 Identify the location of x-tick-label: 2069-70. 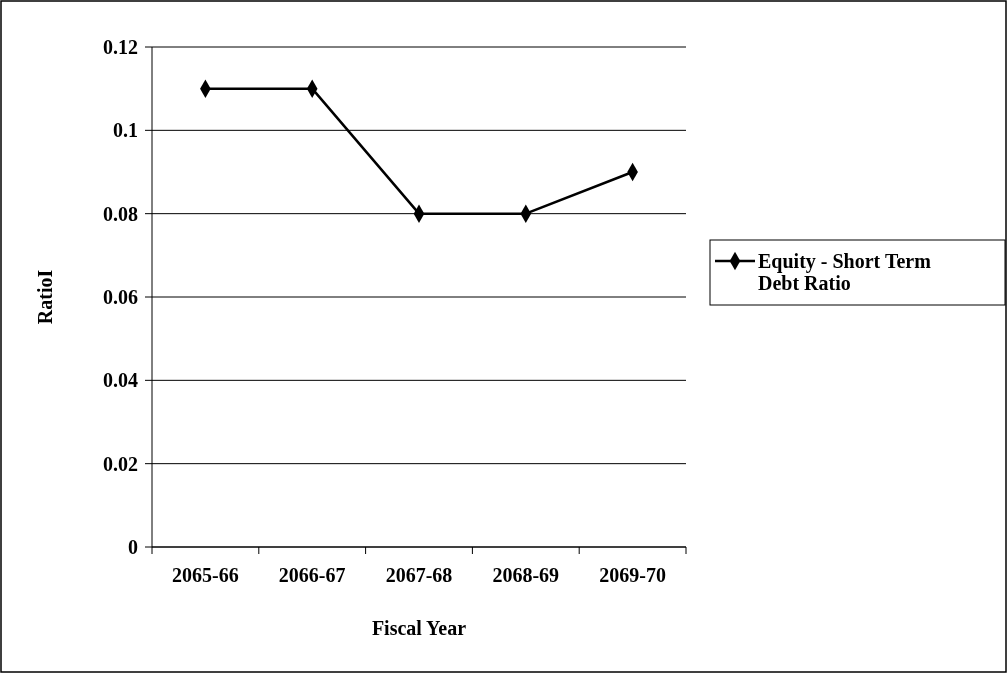
(632, 575).